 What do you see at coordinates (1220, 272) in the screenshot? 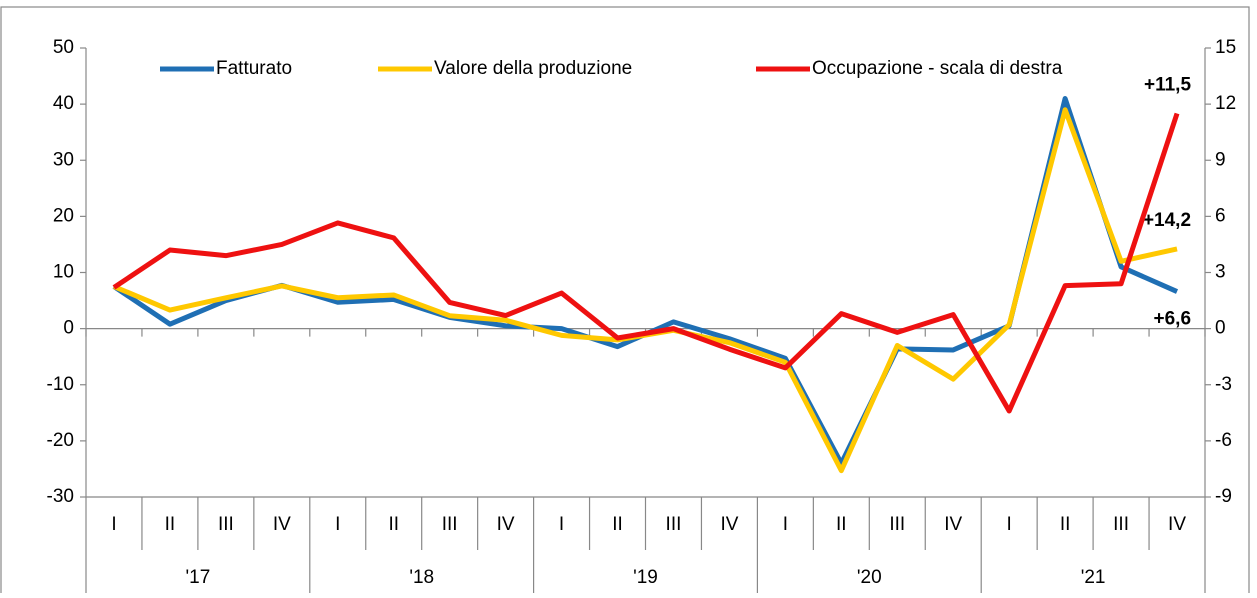
I see `y2-tick-label: 3` at bounding box center [1220, 272].